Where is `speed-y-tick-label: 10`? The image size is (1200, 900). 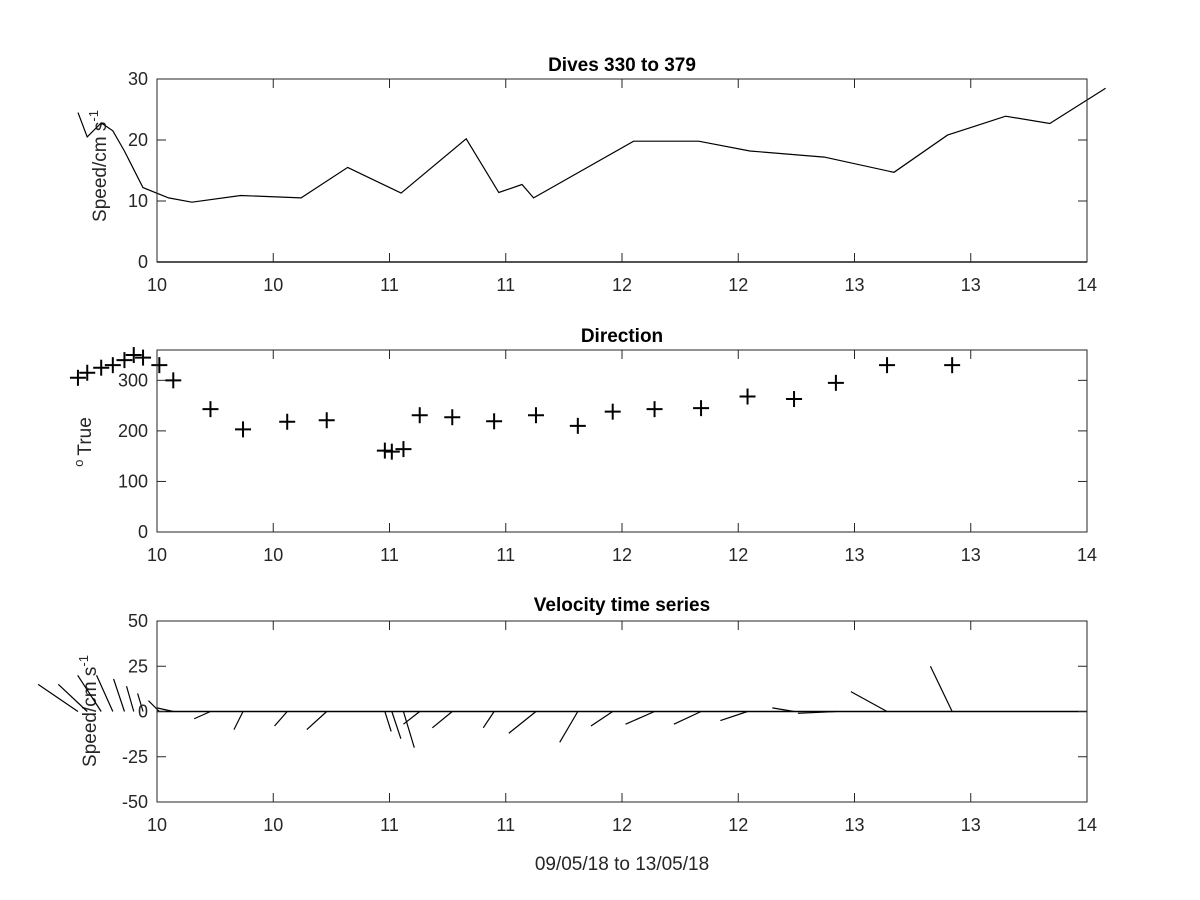 speed-y-tick-label: 10 is located at coordinates (138, 201).